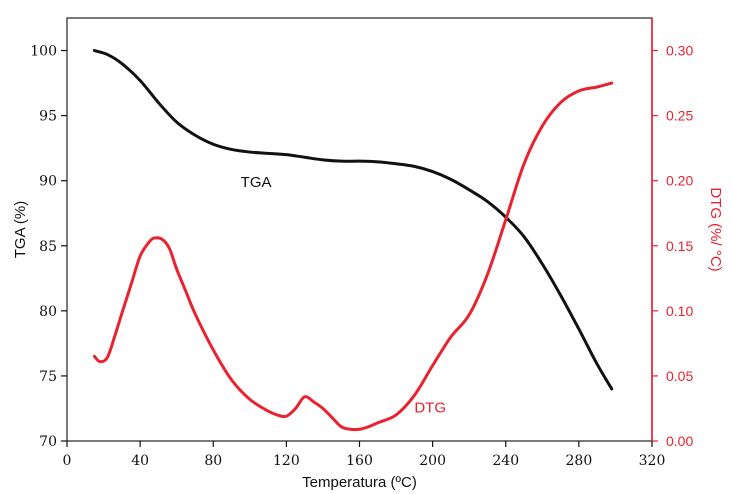  I want to click on bottom-tick-label: 320, so click(652, 461).